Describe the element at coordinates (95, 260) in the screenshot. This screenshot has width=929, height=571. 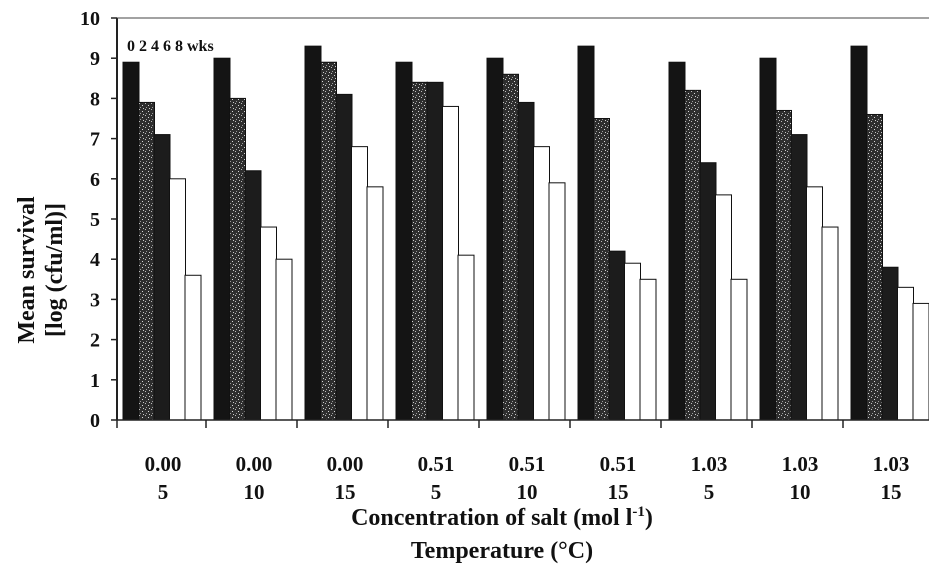
I see `y-tick-label: 4` at that location.